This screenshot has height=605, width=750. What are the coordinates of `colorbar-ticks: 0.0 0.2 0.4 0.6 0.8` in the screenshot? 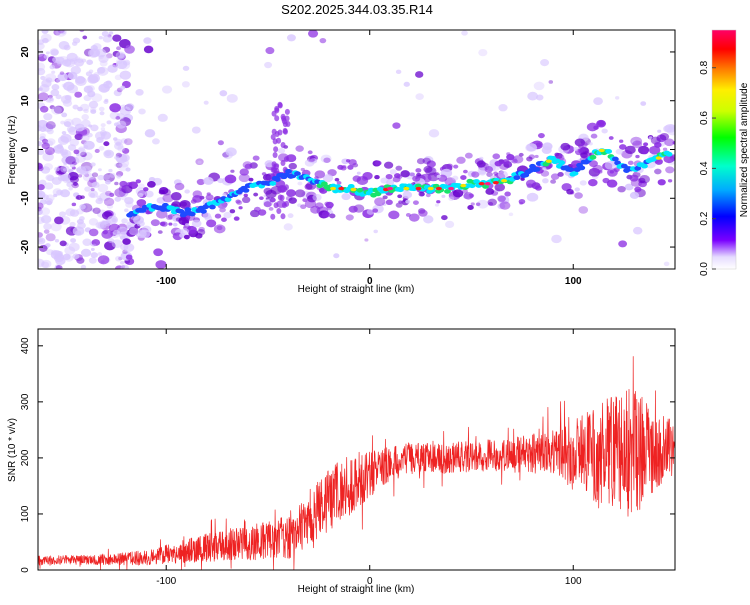 It's located at (707, 168).